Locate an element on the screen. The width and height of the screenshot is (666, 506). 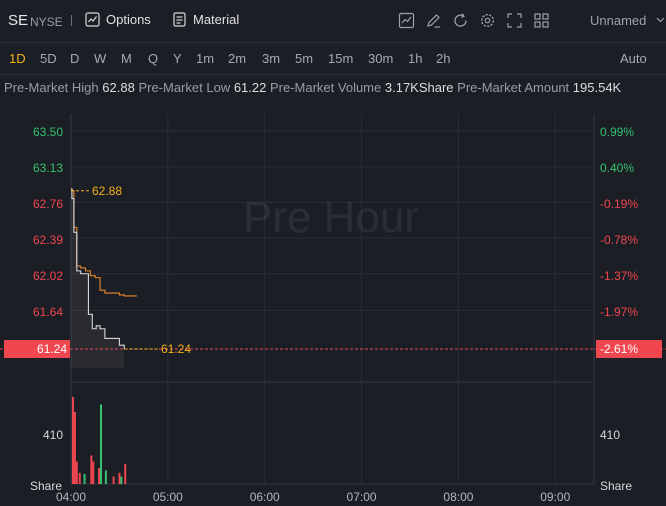
price-tick: 63.13 is located at coordinates (48, 168).